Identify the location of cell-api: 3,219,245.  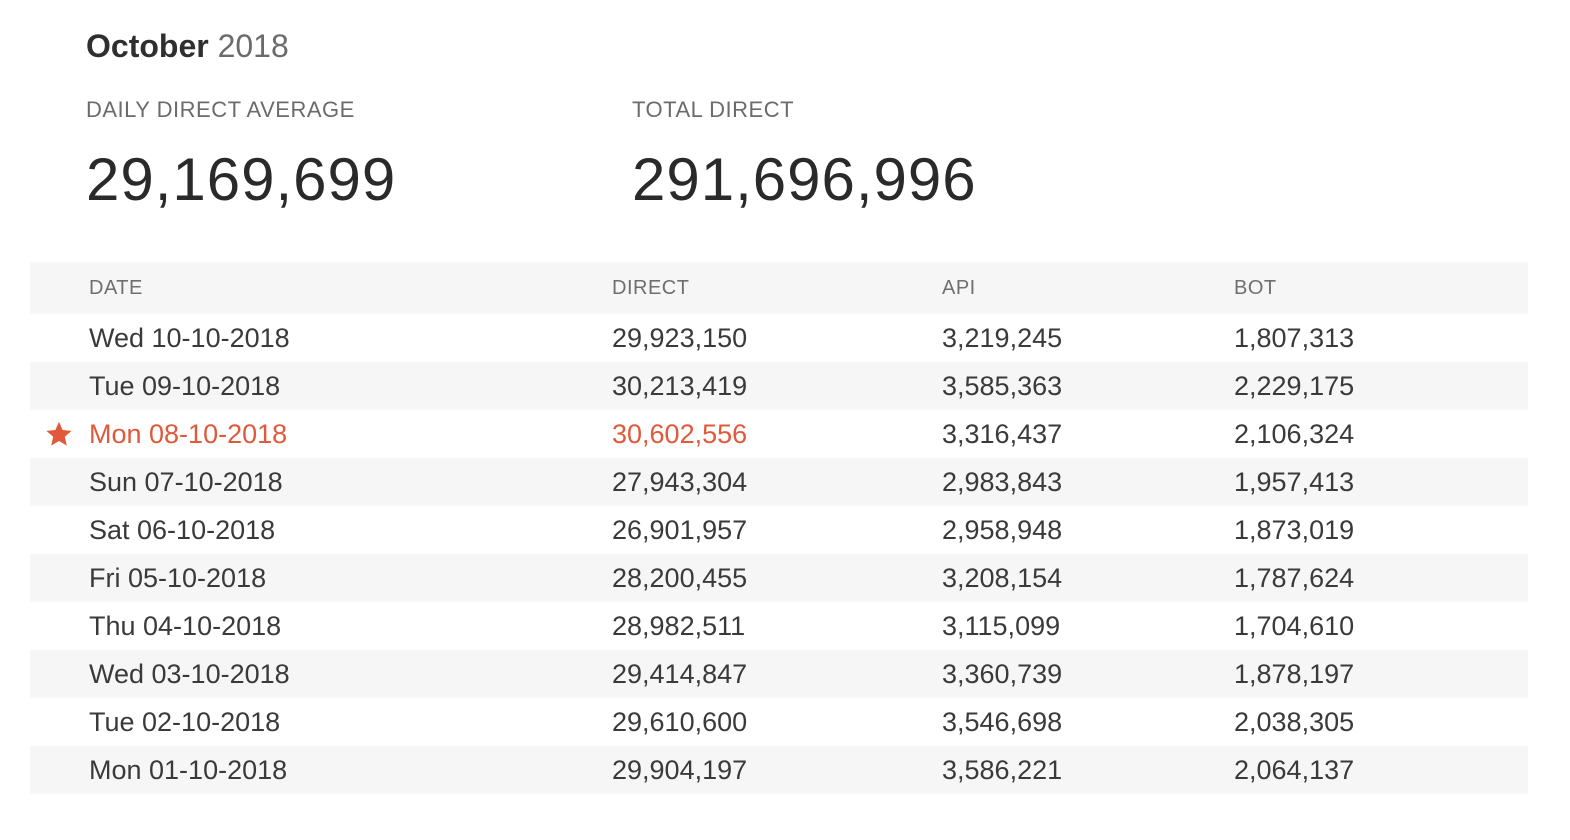
(1002, 337).